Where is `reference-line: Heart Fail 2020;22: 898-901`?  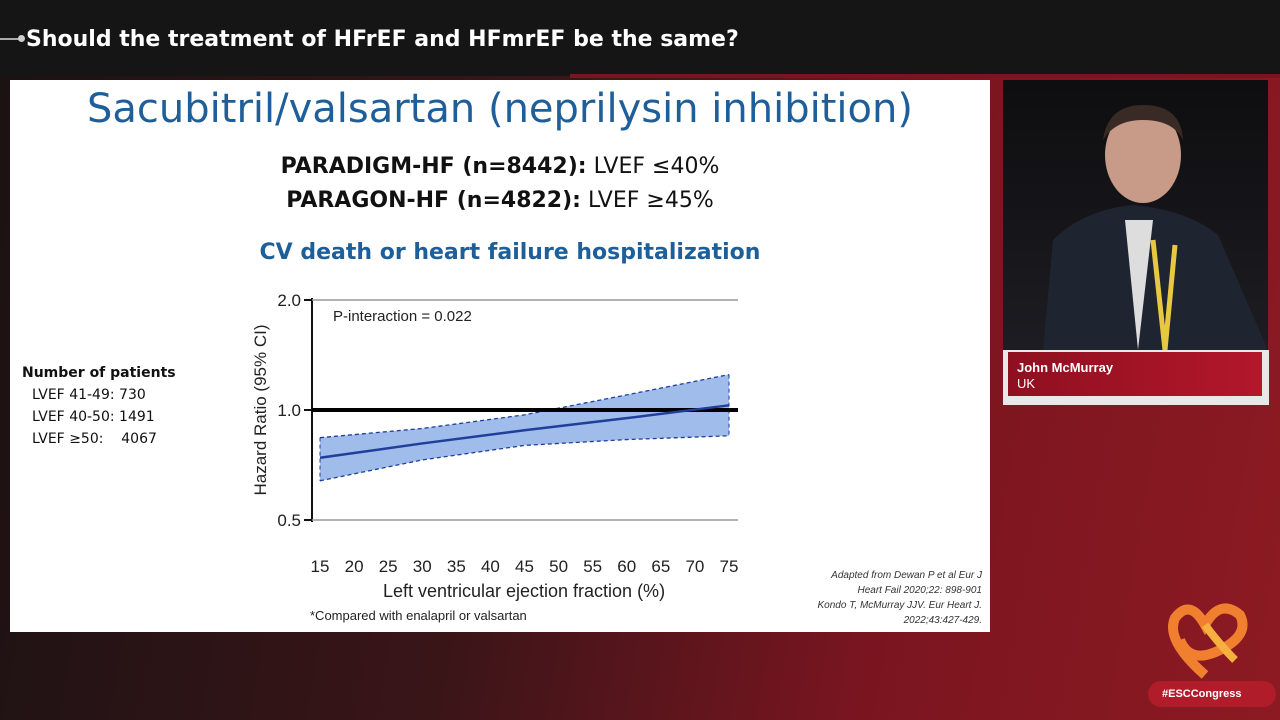
reference-line: Heart Fail 2020;22: 898-901 is located at coordinates (919, 590).